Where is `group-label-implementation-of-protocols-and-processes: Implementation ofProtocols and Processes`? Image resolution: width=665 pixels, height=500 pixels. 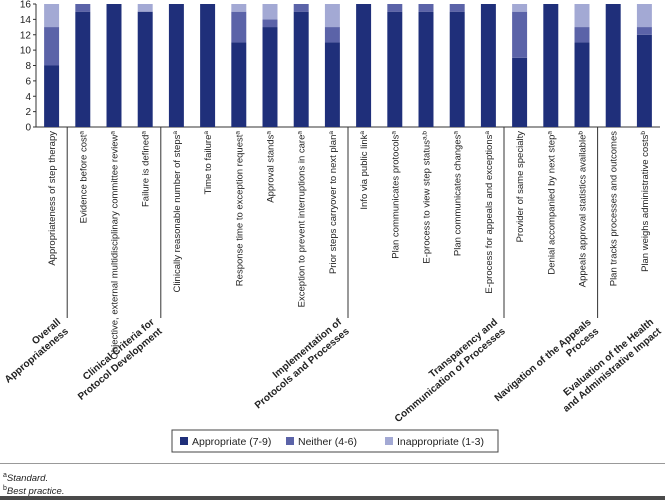 group-label-implementation-of-protocols-and-processes: Implementation ofProtocols and Processes is located at coordinates (298, 363).